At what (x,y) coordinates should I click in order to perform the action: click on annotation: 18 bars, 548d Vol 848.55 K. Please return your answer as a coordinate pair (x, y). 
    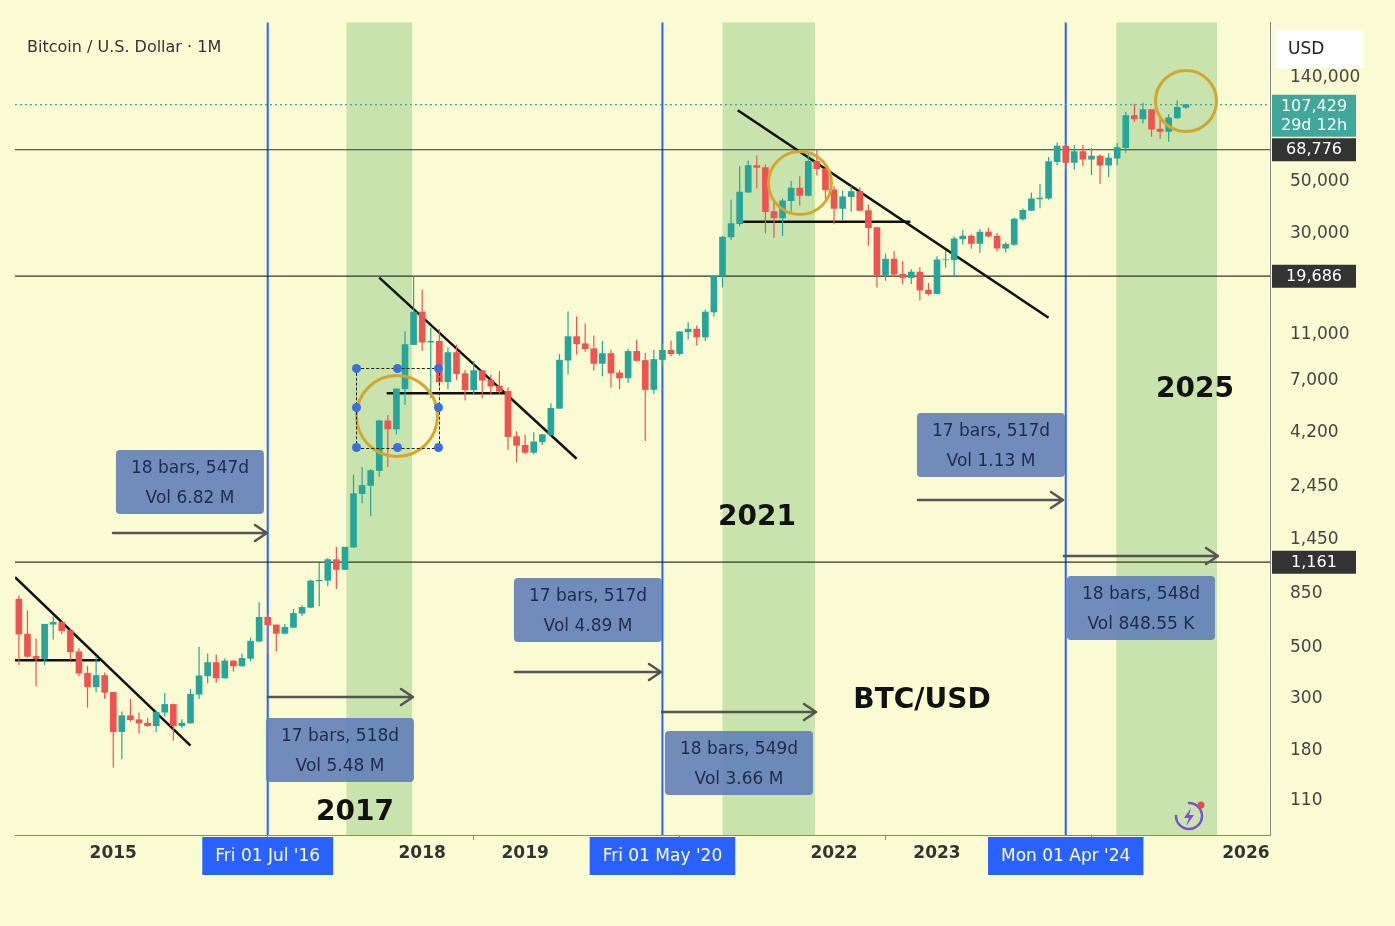
    Looking at the image, I should click on (1141, 608).